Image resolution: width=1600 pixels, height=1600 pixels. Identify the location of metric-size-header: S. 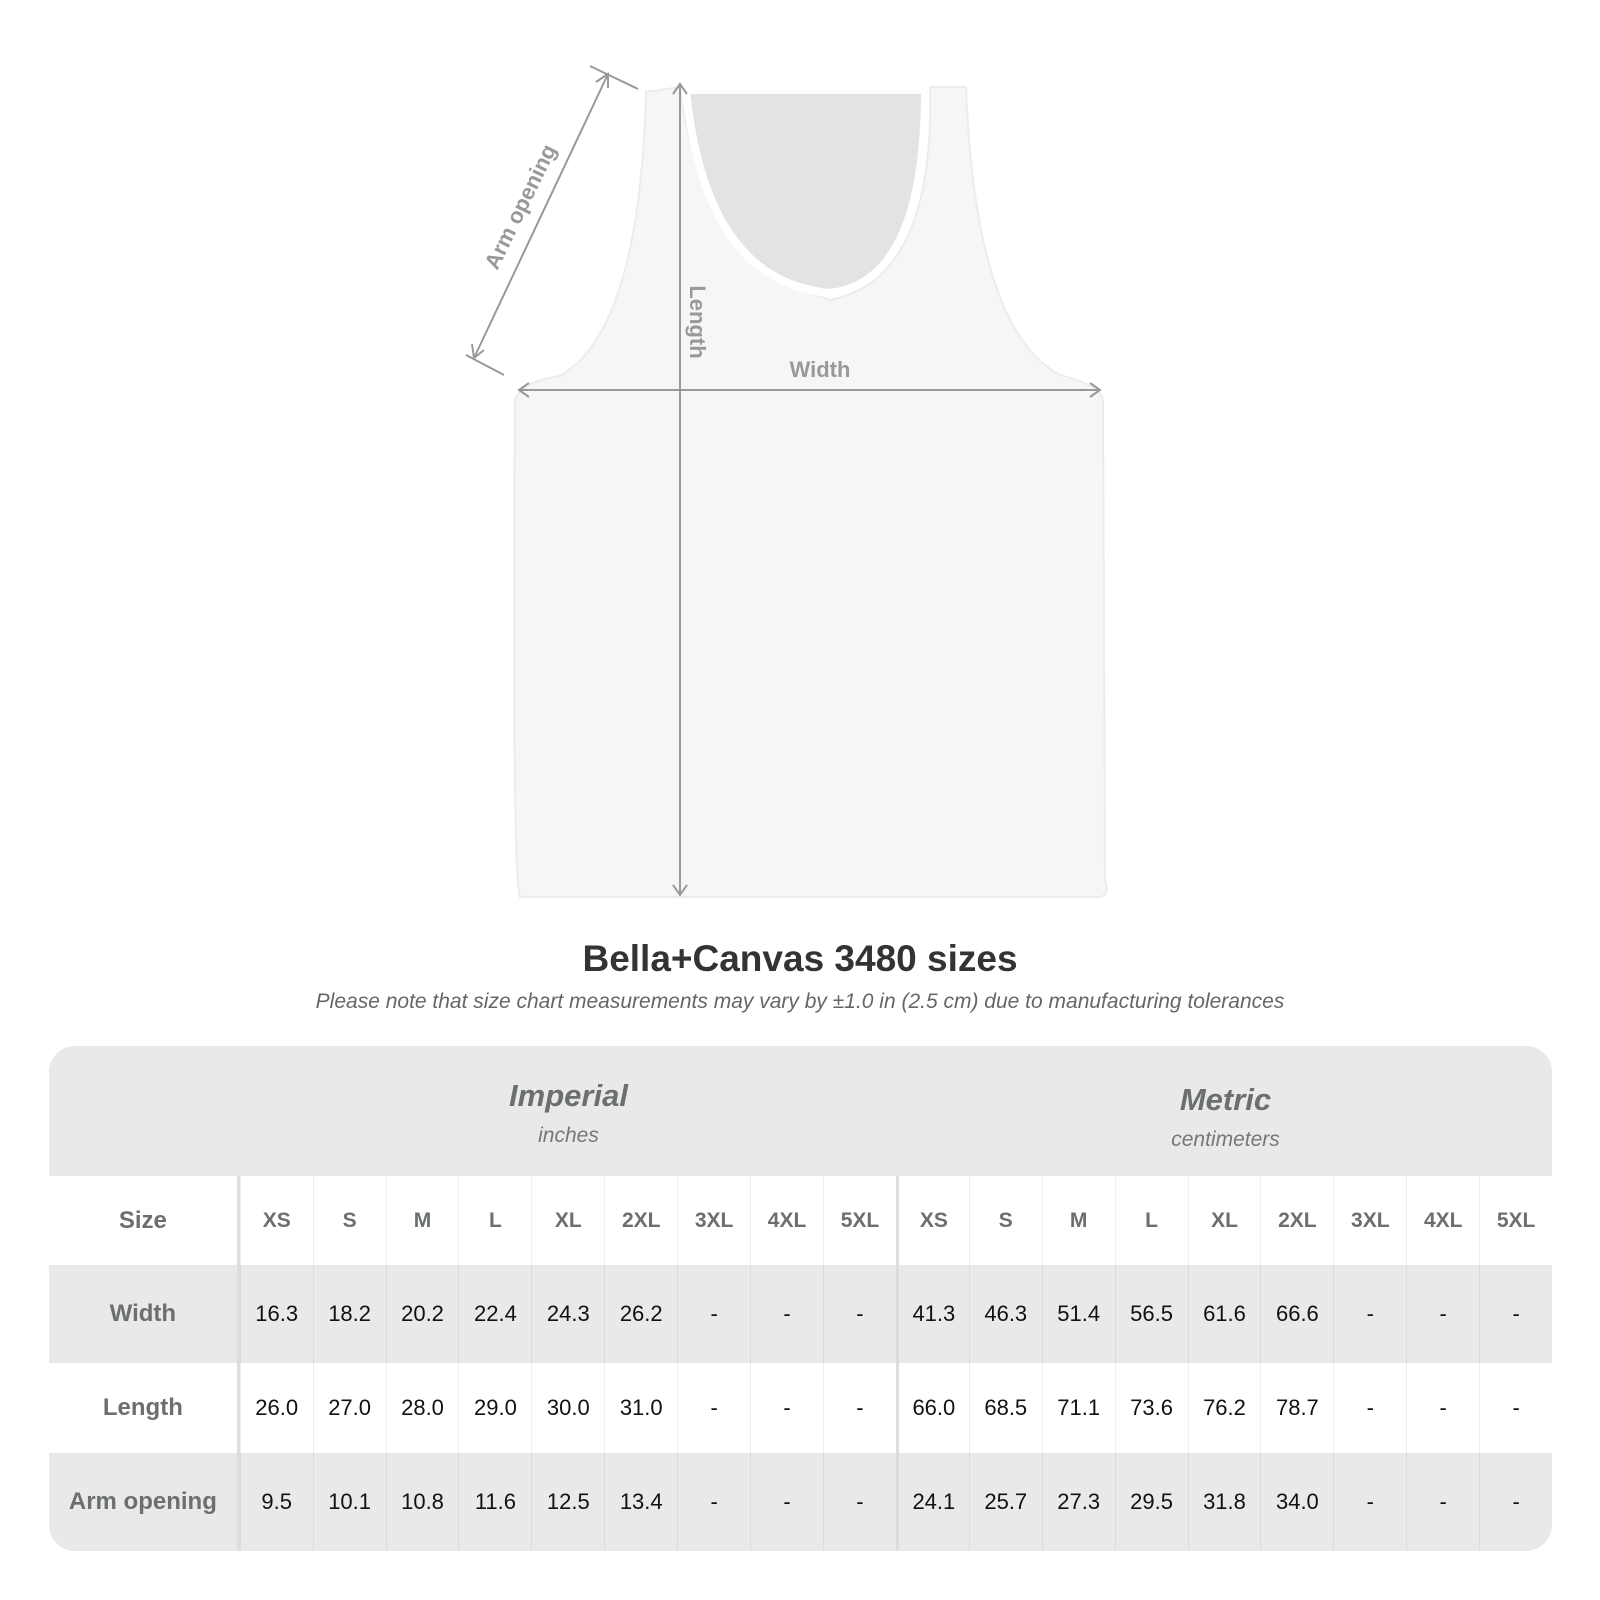
(1005, 1220).